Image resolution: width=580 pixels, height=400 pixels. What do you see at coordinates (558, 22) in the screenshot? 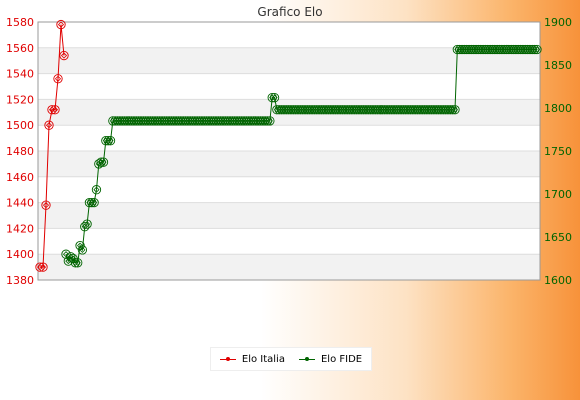
I see `right-tick-label: 1900` at bounding box center [558, 22].